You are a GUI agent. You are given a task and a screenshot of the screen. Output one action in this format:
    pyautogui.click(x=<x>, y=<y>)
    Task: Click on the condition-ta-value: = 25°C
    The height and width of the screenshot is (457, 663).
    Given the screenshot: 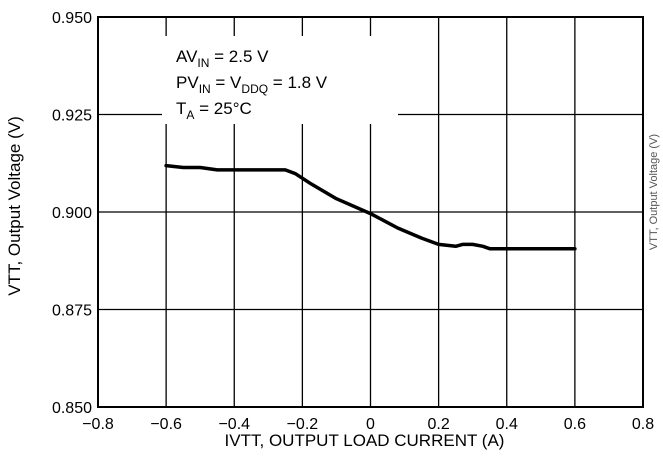 What is the action you would take?
    pyautogui.click(x=222, y=108)
    